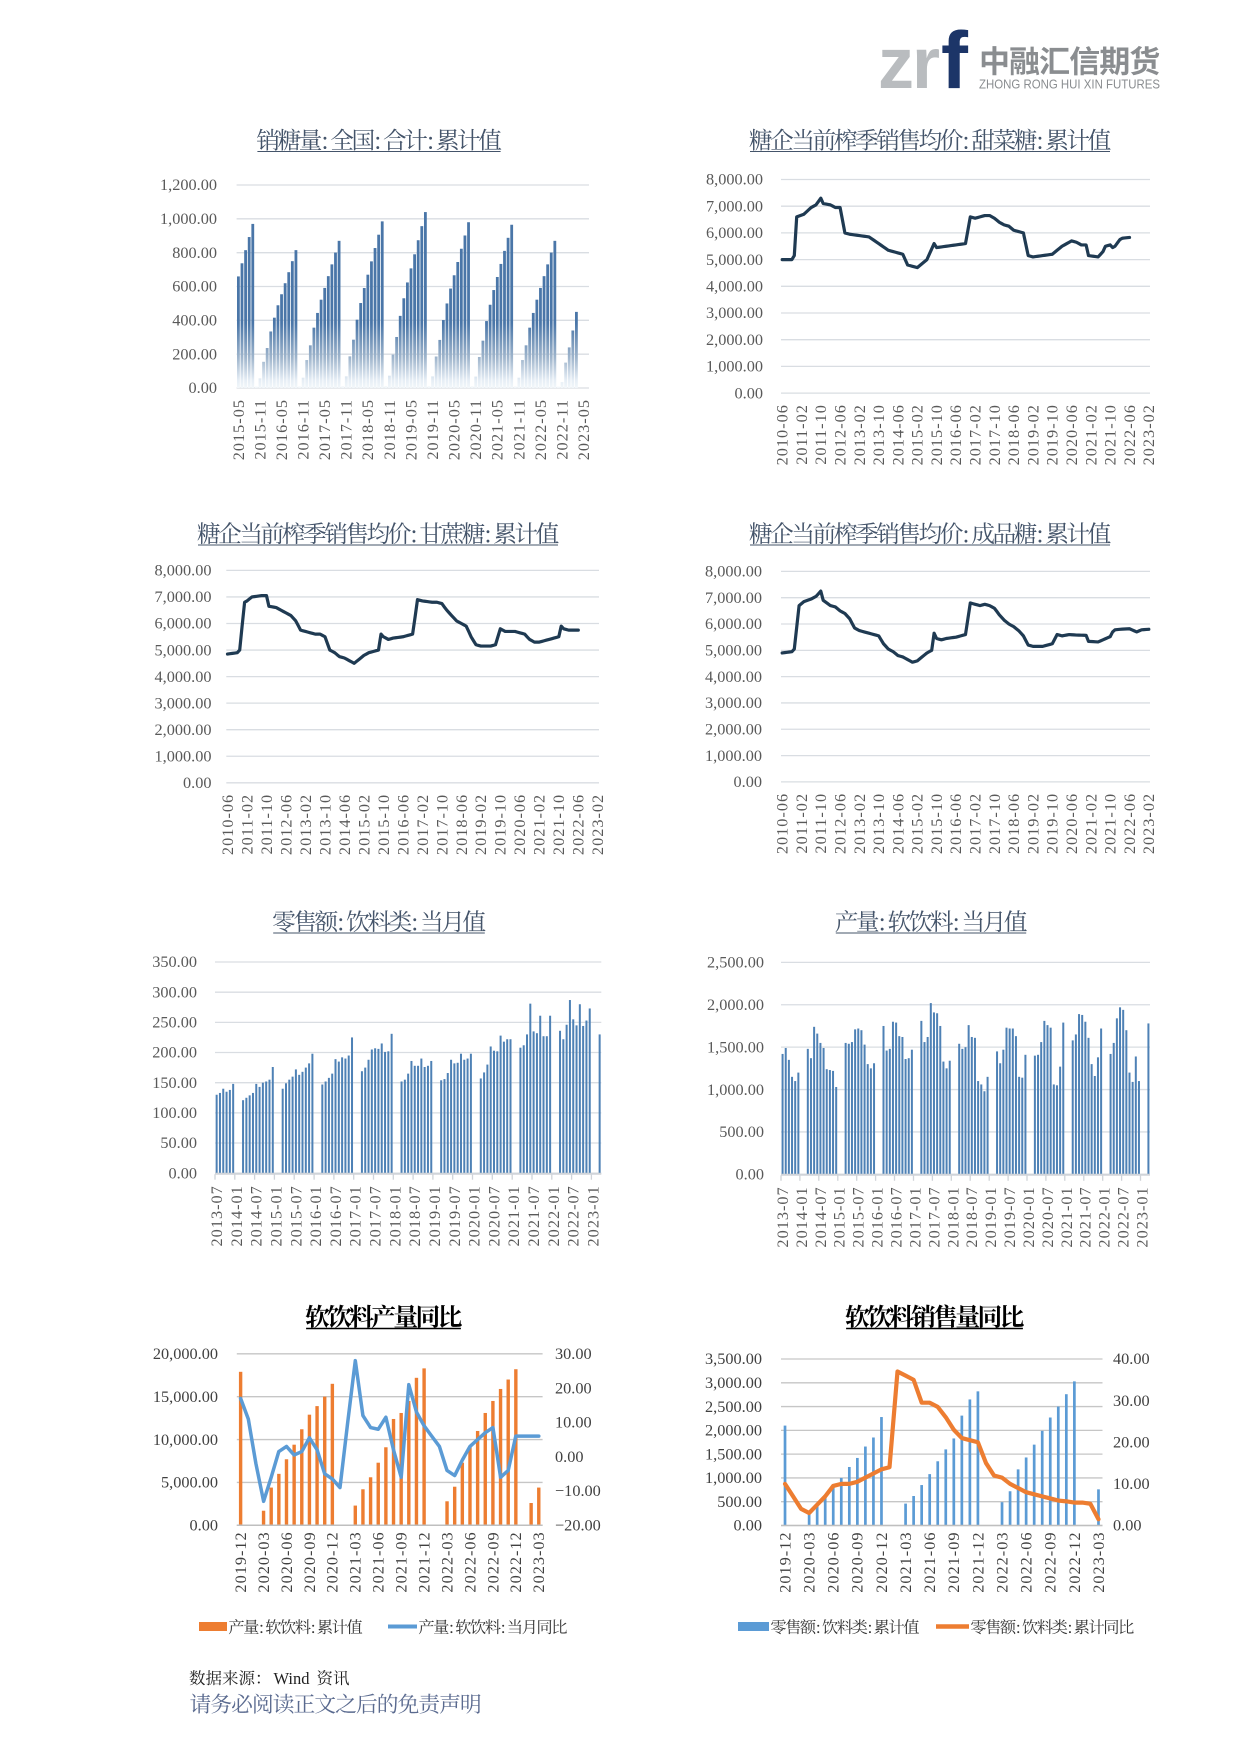 The image size is (1241, 1755). What do you see at coordinates (454, 429) in the screenshot?
I see `svg-text: 2020-05` at bounding box center [454, 429].